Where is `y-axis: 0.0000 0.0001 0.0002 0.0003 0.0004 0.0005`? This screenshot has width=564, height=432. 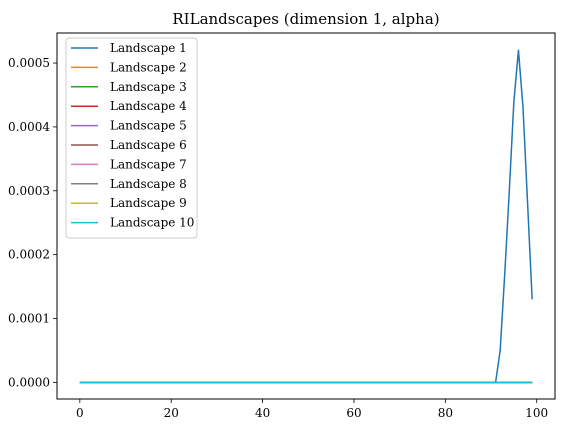
y-axis: 0.0000 0.0001 0.0002 0.0003 0.0004 0.0005 is located at coordinates (32, 222).